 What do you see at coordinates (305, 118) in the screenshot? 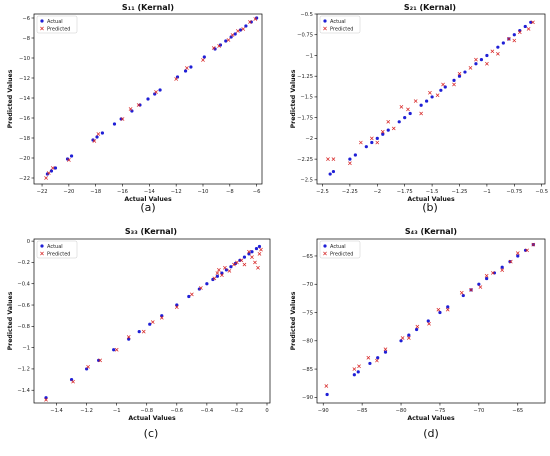
I see `y-tick-label: −1.75` at bounding box center [305, 118].